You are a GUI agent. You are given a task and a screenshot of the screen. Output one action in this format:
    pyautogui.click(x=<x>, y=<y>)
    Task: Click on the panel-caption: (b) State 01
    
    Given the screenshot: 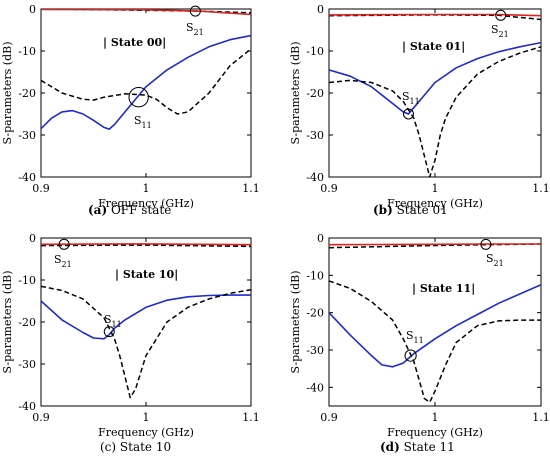 What is the action you would take?
    pyautogui.click(x=410, y=210)
    